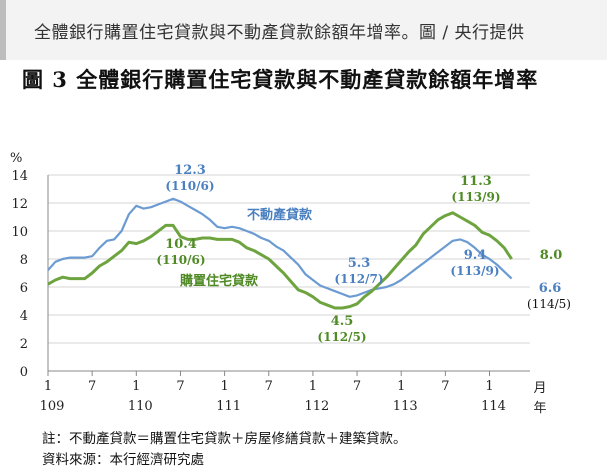  Describe the element at coordinates (474, 271) in the screenshot. I see `annotation-peak2-real-estate-date: (113/9)` at that location.